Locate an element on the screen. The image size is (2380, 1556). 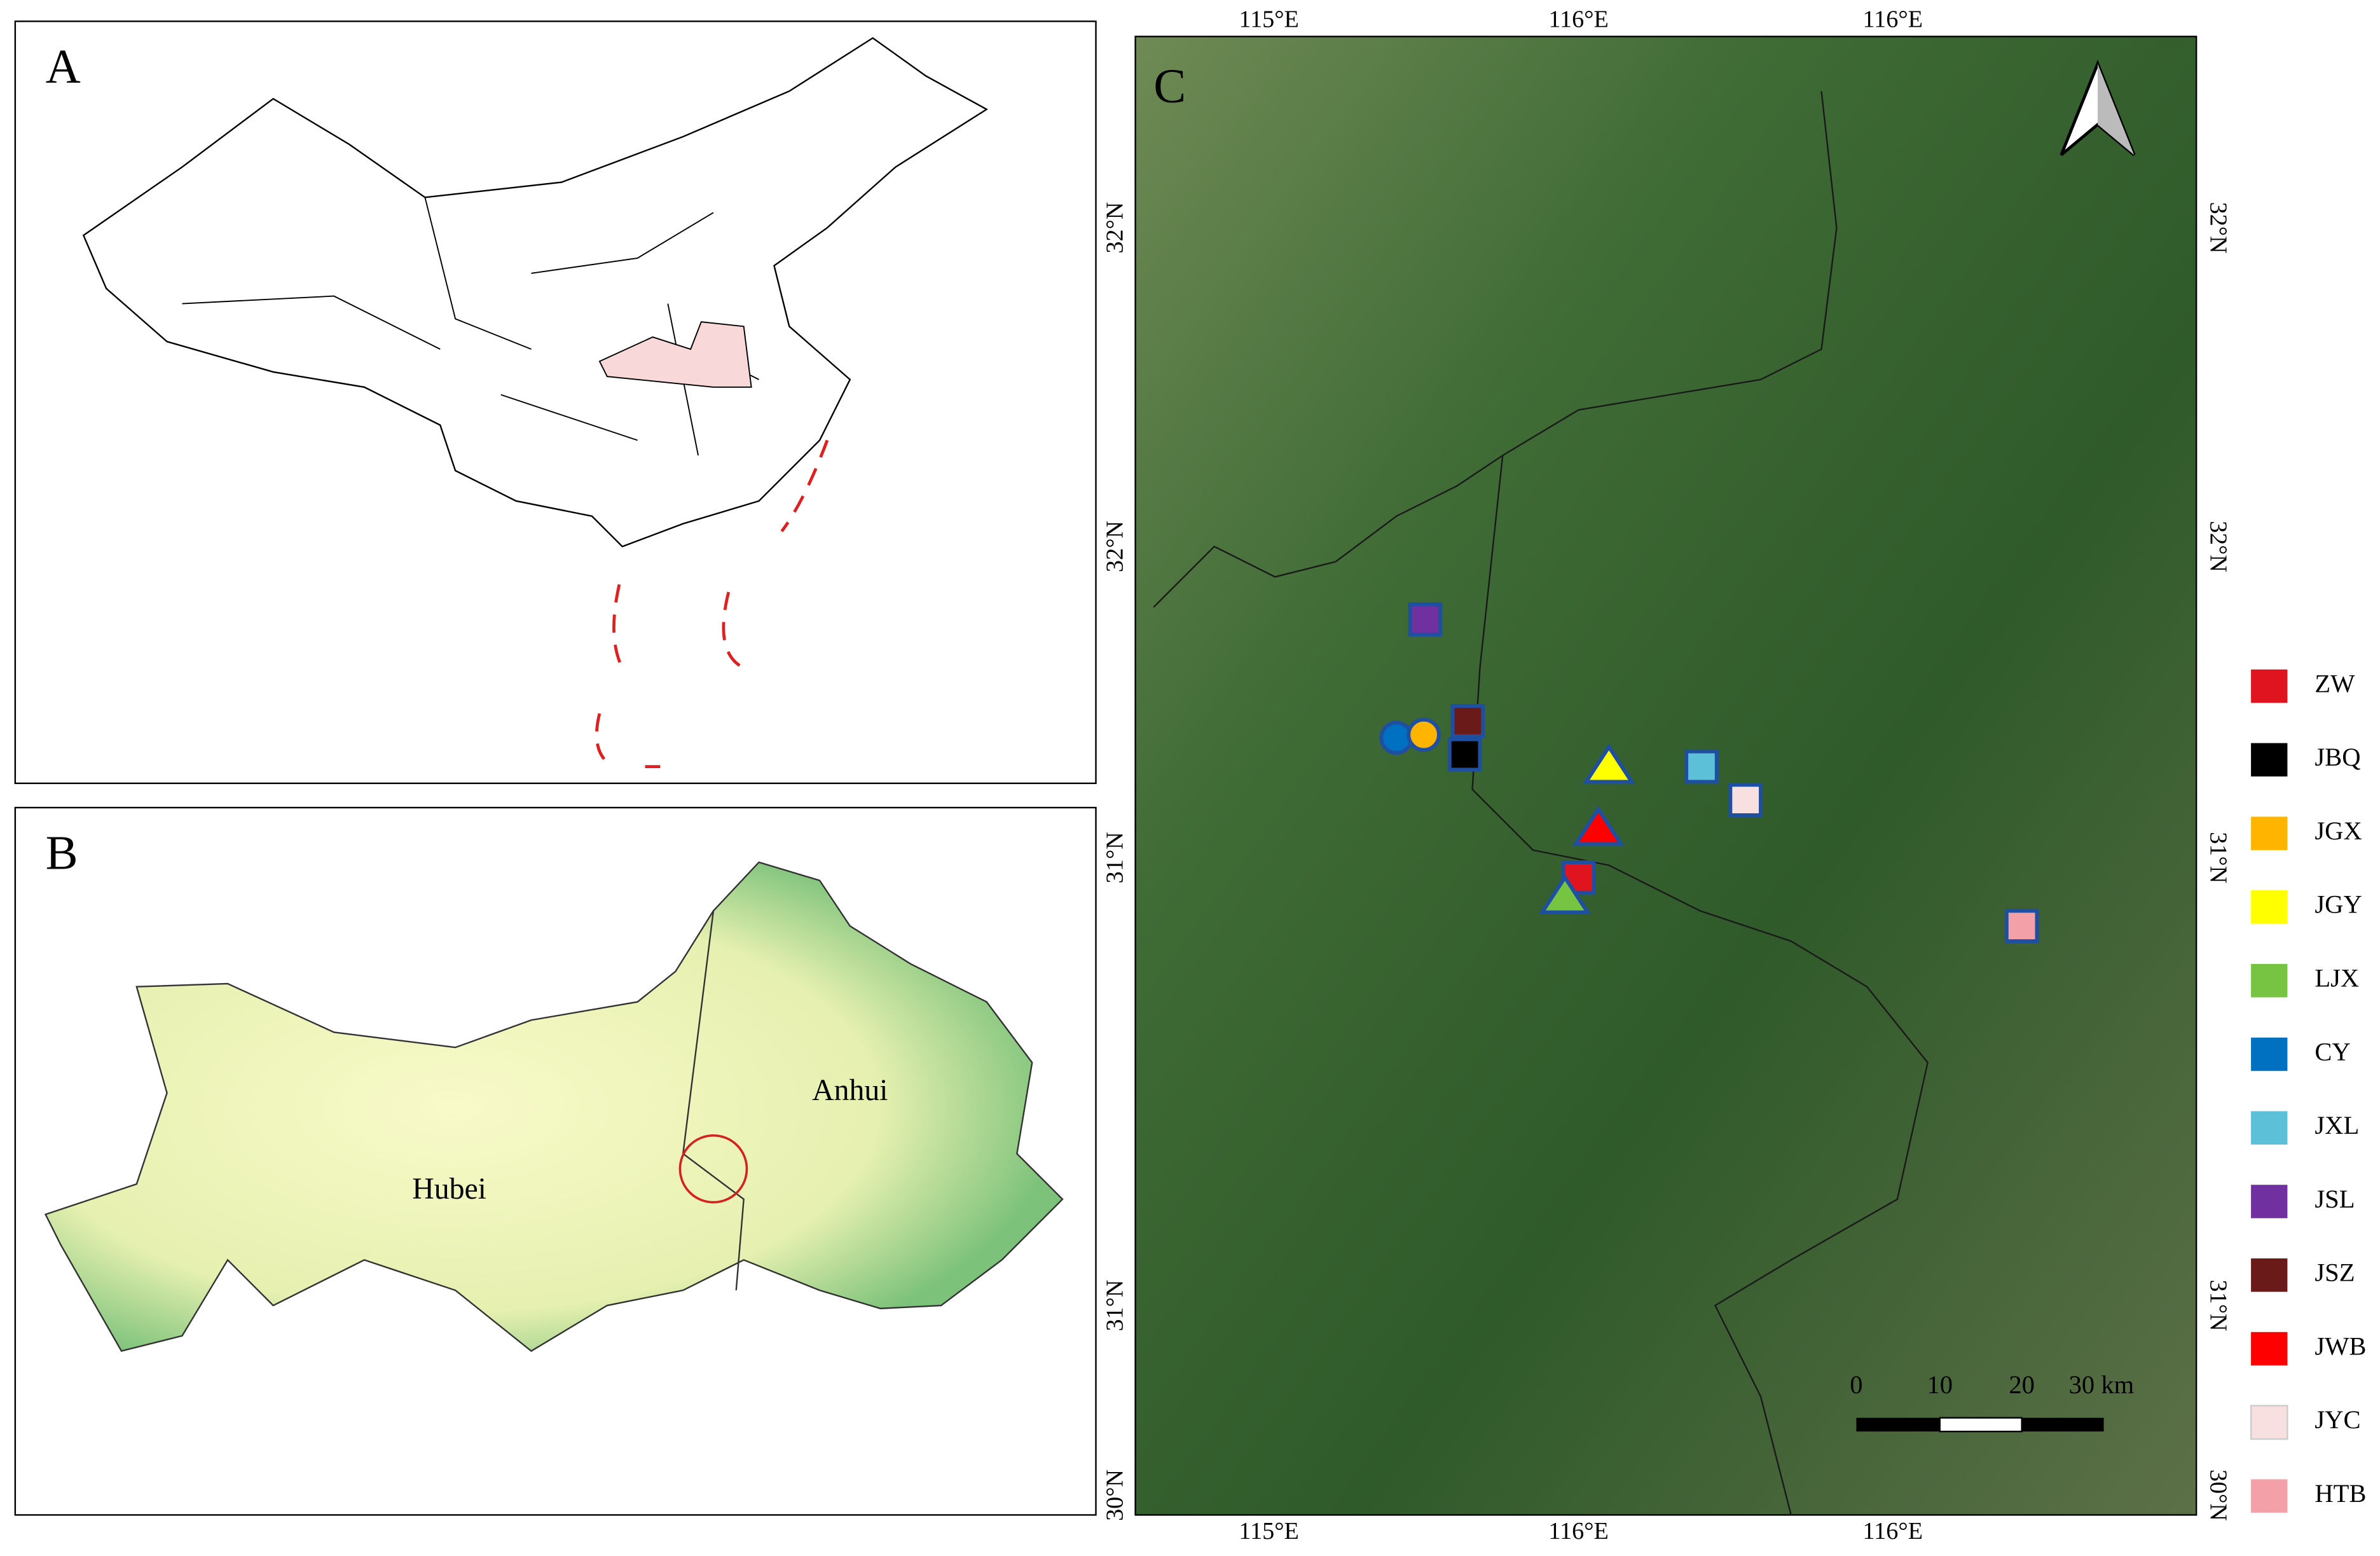
highlight-provinces is located at coordinates (675, 354).